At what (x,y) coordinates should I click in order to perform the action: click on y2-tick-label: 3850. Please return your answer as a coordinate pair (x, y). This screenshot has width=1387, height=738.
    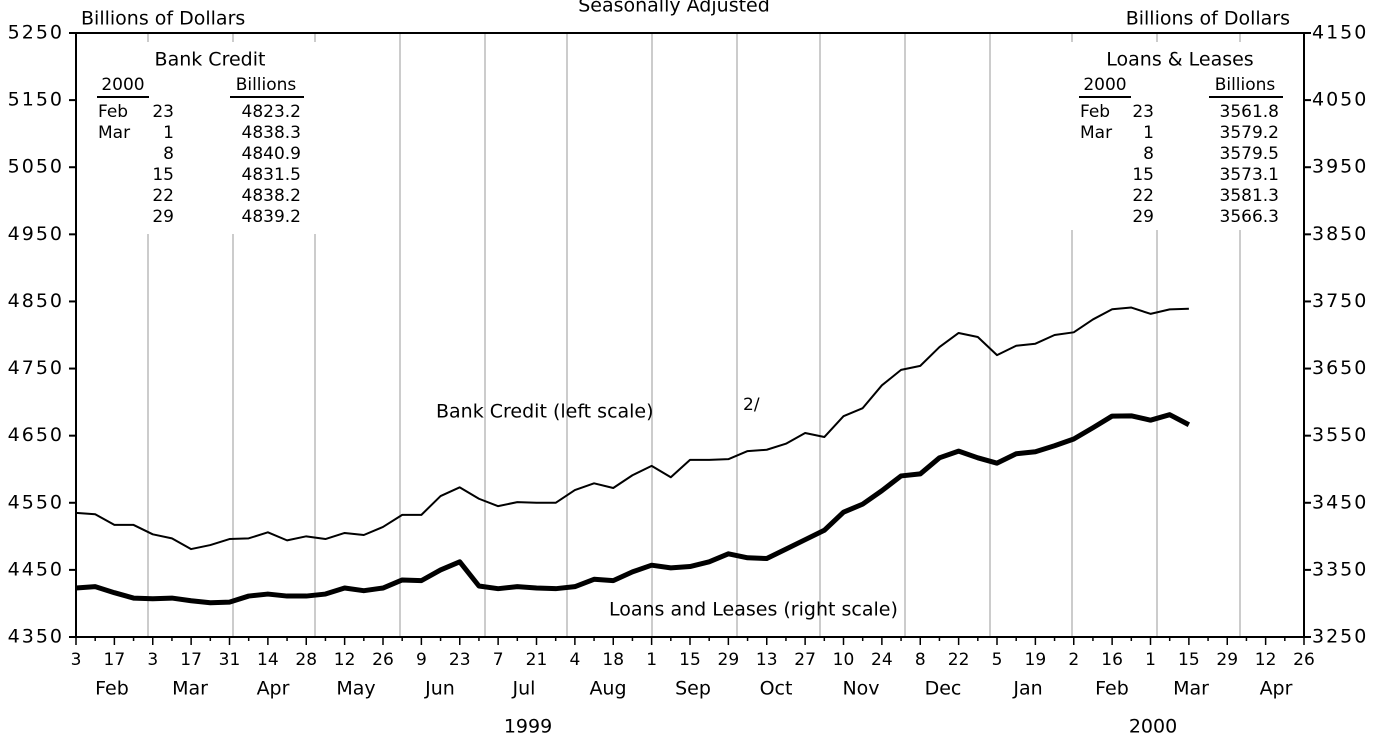
    Looking at the image, I should click on (1340, 234).